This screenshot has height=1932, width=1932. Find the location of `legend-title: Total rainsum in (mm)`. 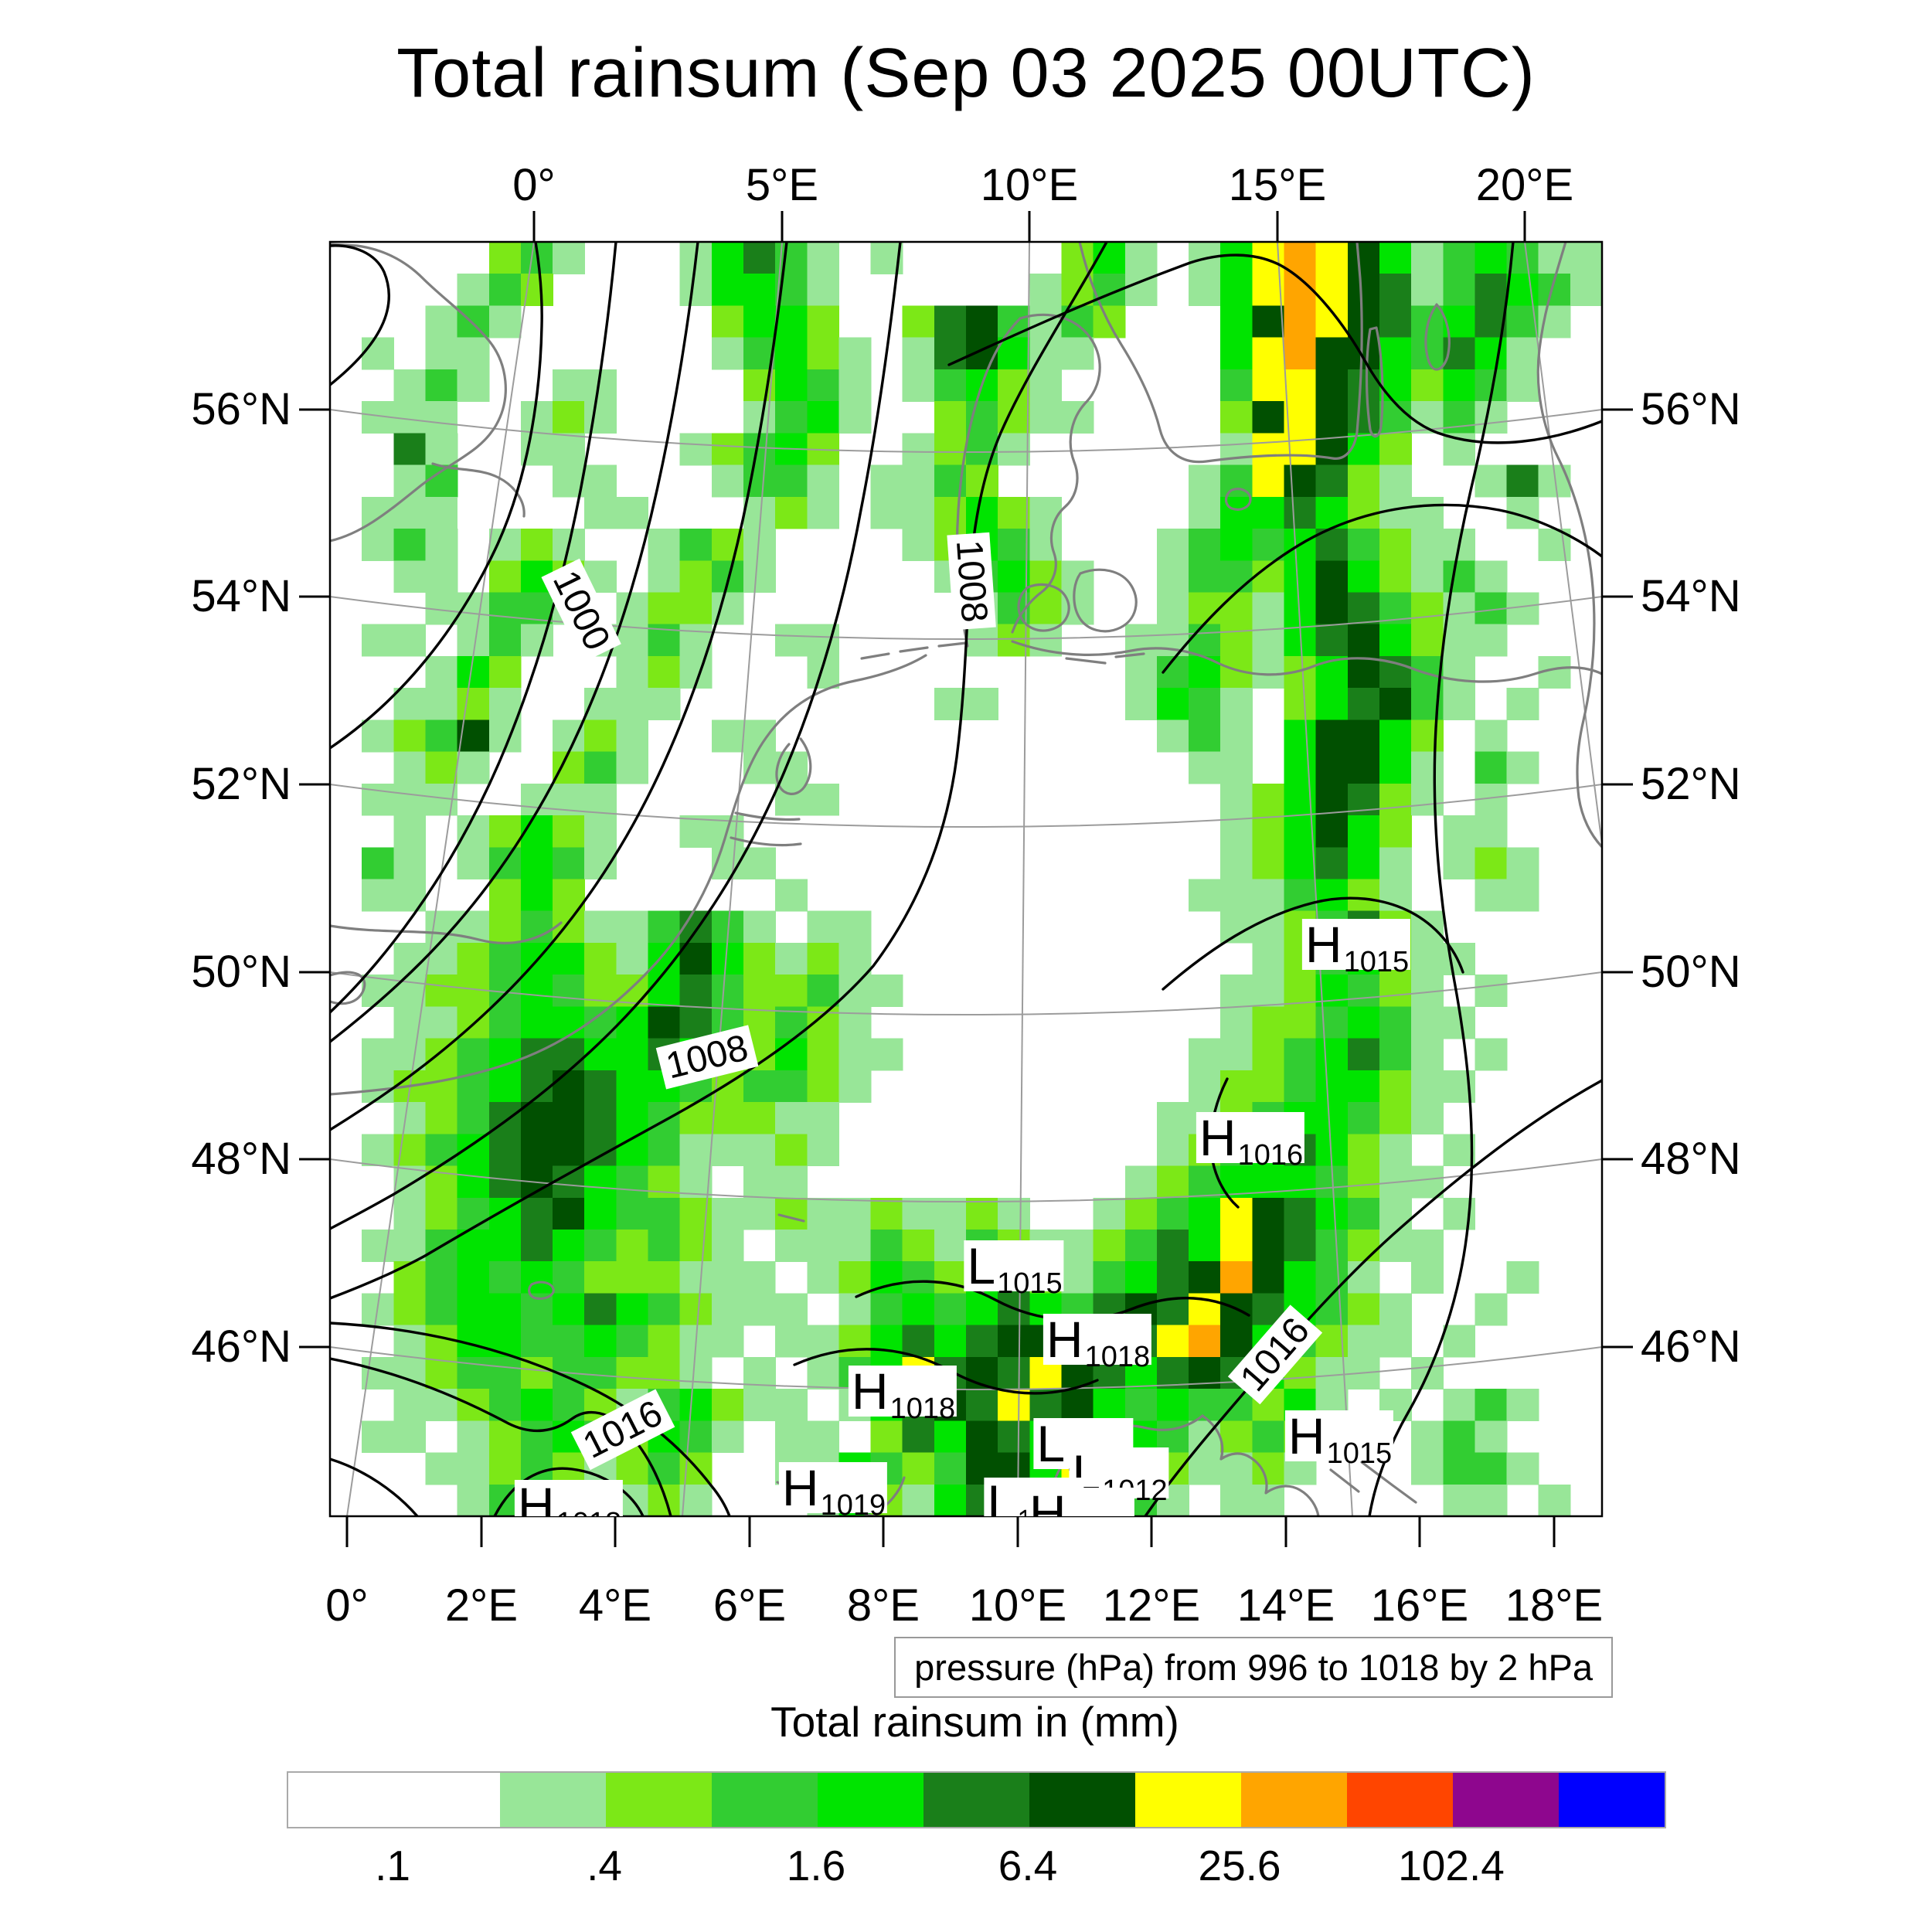

legend-title: Total rainsum in (mm) is located at coordinates (975, 1722).